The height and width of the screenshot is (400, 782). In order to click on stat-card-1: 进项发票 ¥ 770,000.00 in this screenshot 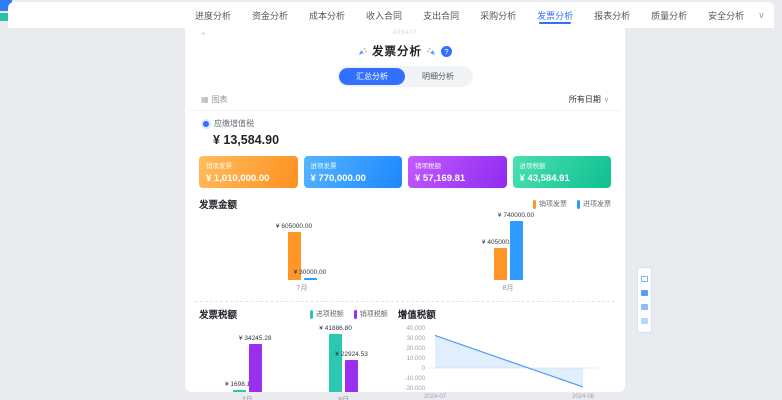, I will do `click(352, 172)`.